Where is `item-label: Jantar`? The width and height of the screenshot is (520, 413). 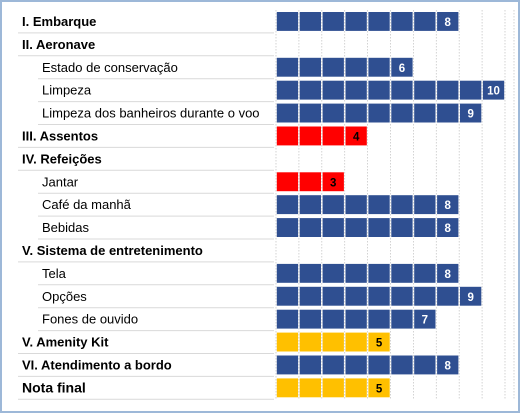
item-label: Jantar is located at coordinates (60, 181).